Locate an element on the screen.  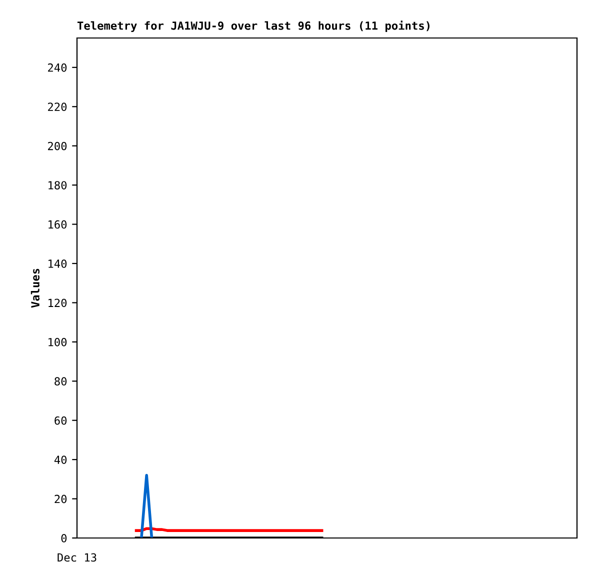
y-tick-label: 80 is located at coordinates (60, 381).